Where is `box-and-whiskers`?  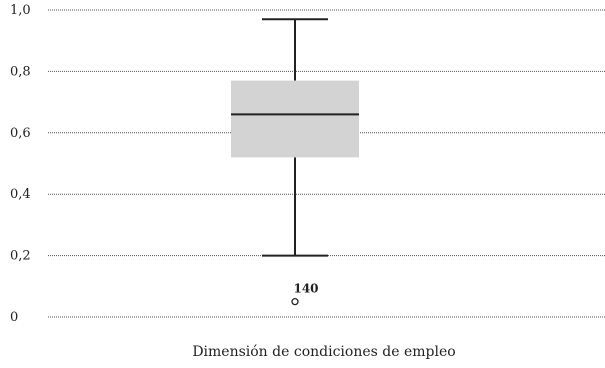
box-and-whiskers is located at coordinates (295, 137).